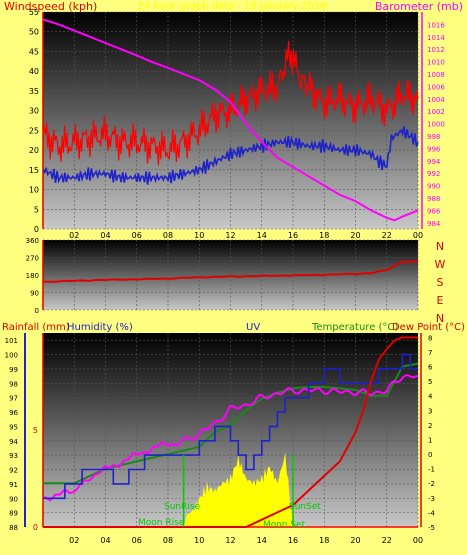 This screenshot has width=467, height=555. What do you see at coordinates (34, 170) in the screenshot?
I see `windspeed-tick-label: 15` at bounding box center [34, 170].